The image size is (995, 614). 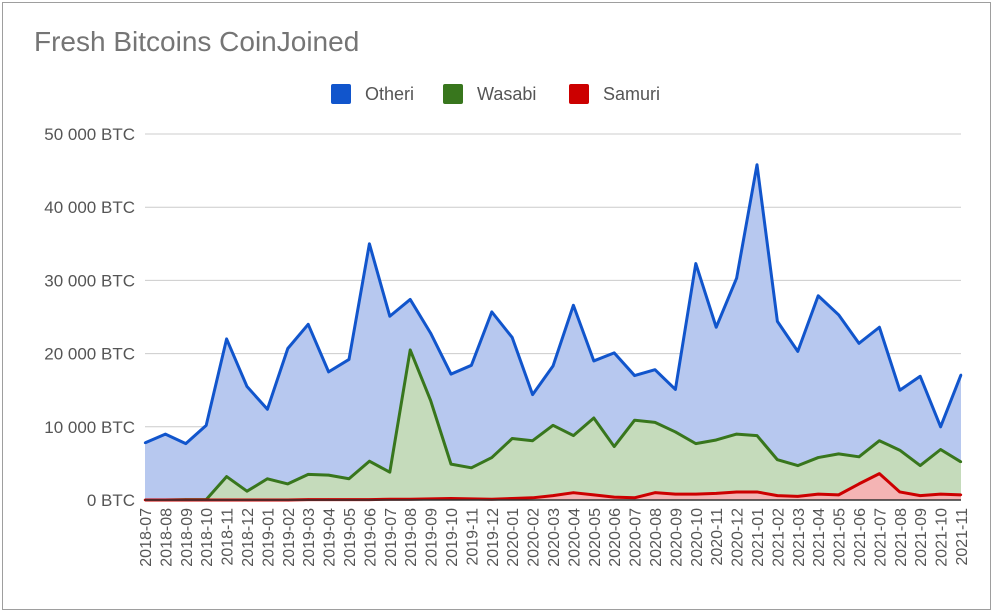 What do you see at coordinates (579, 94) in the screenshot?
I see `legend-swatch-samuri` at bounding box center [579, 94].